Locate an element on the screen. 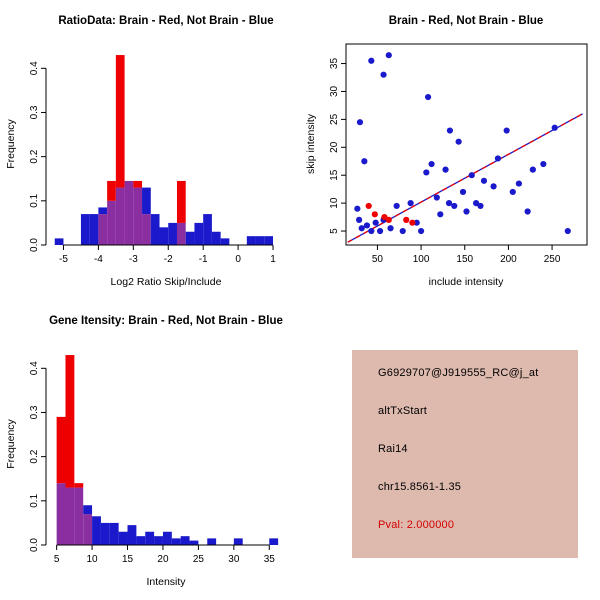  x-tick-label: -2 is located at coordinates (168, 259).